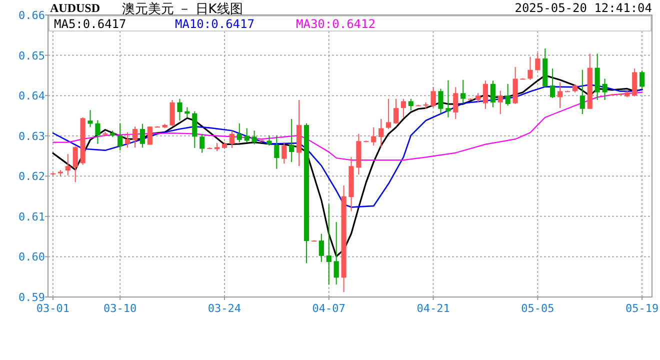  I want to click on annotation: 2025-05-20 12:41:04, so click(583, 8).